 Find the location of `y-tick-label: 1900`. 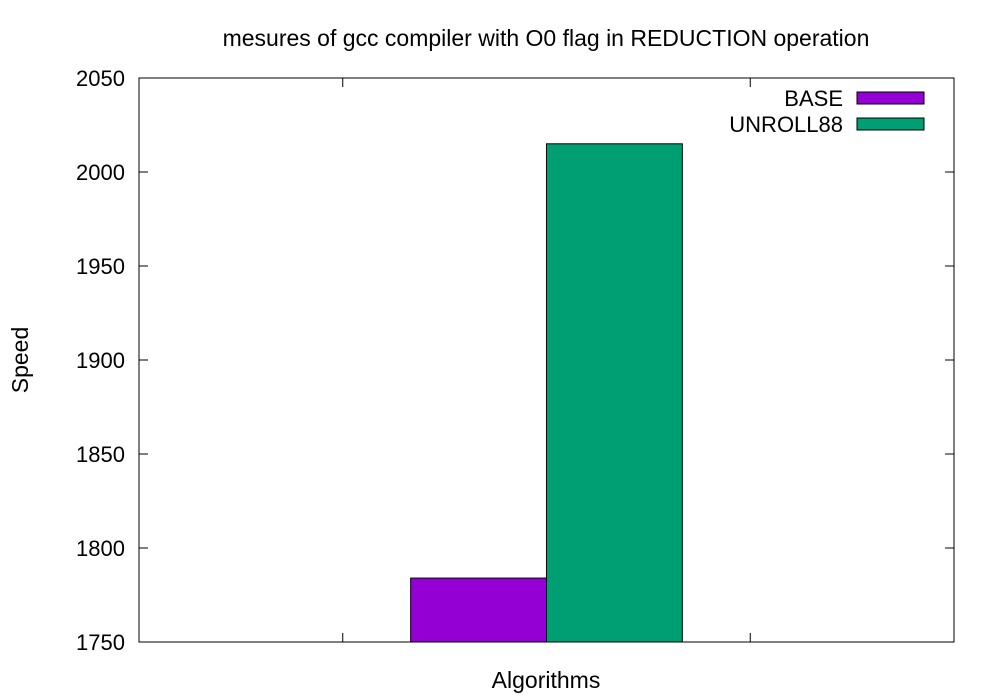

y-tick-label: 1900 is located at coordinates (100, 360).